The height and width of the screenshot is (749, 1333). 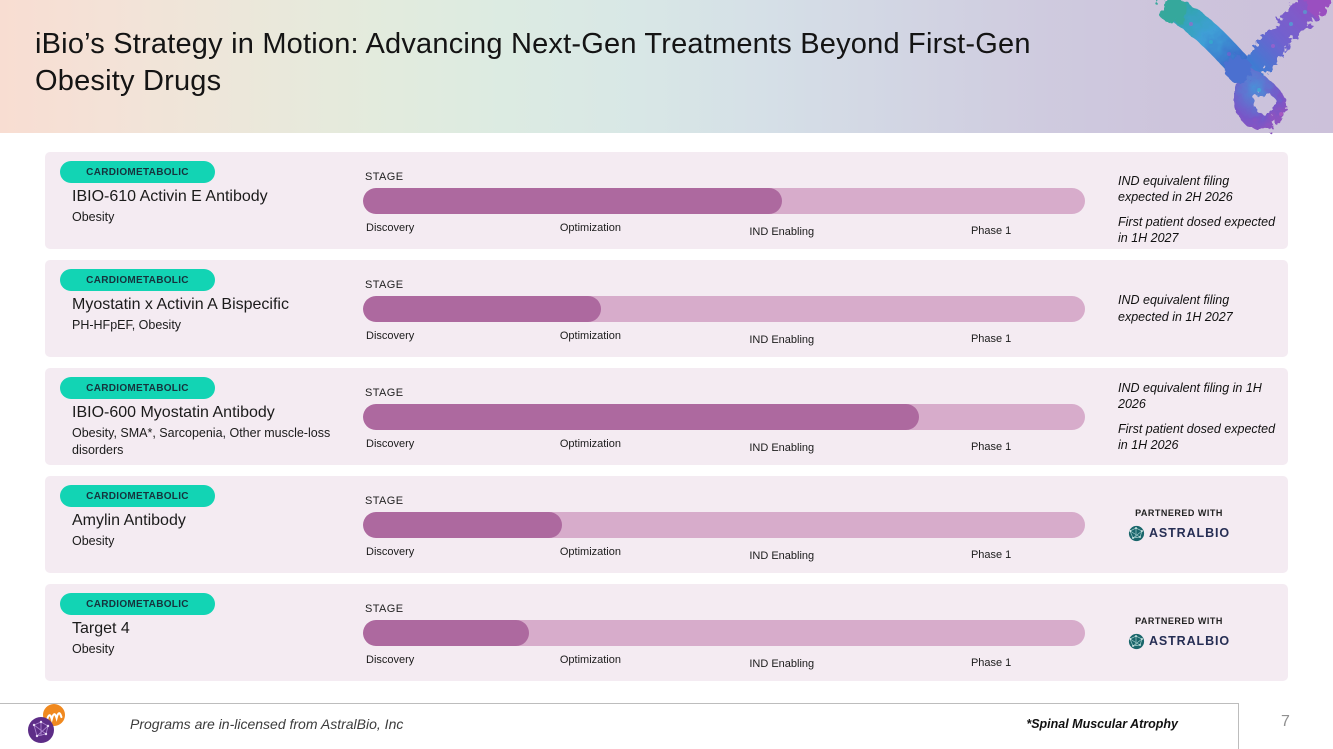 I want to click on antibody-speckle, so click(x=1248, y=63).